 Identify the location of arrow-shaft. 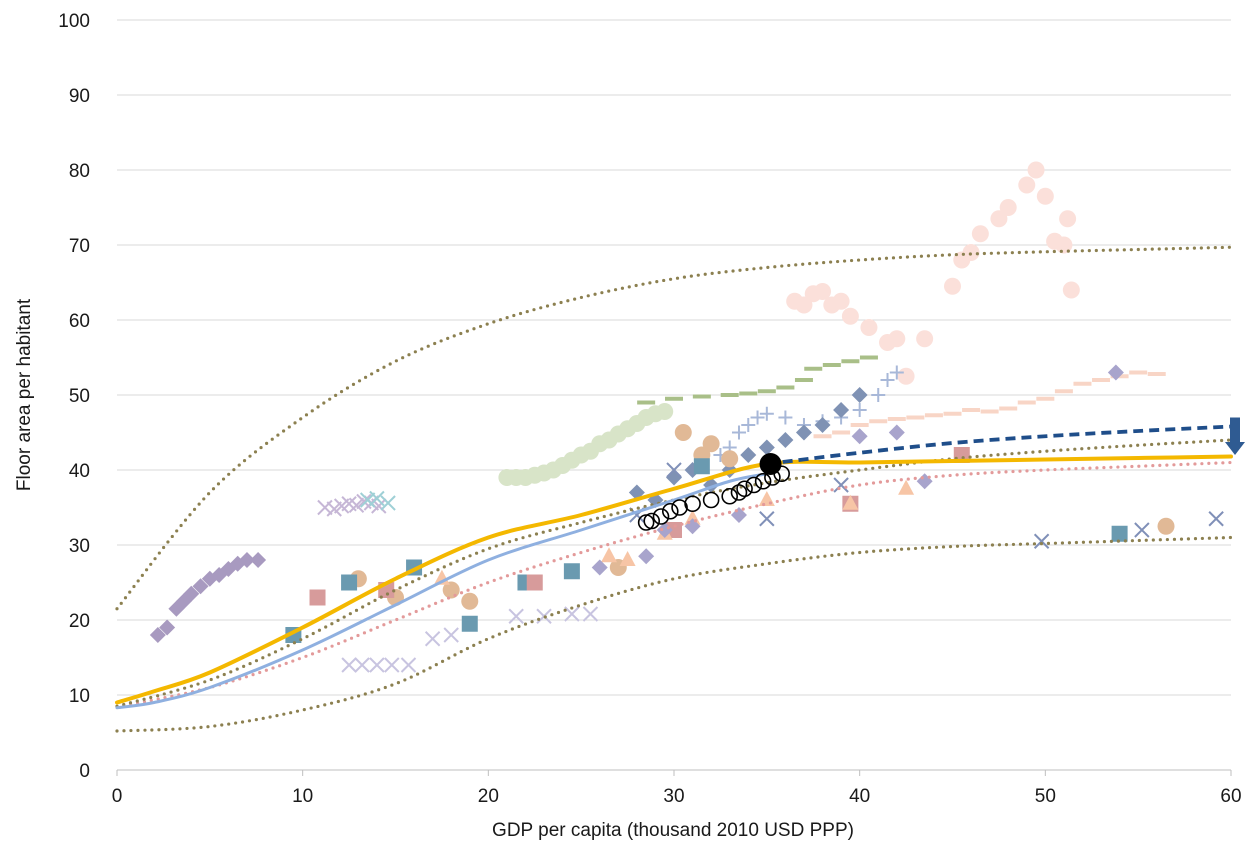
(1235, 430).